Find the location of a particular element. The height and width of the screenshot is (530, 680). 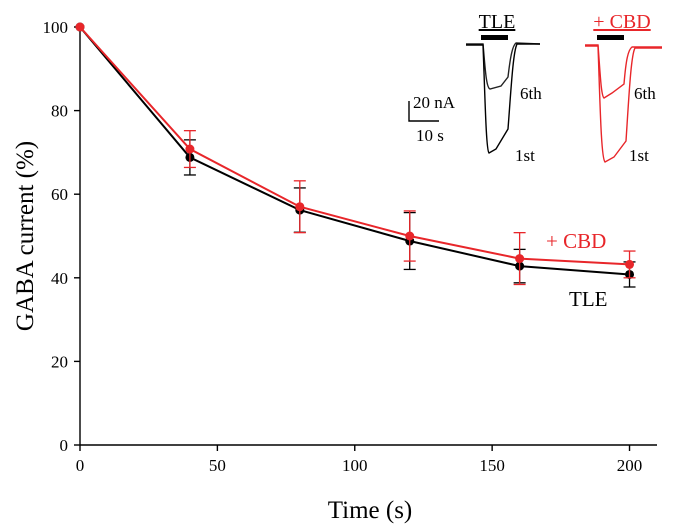

x-tick-label: 0 is located at coordinates (80, 465).